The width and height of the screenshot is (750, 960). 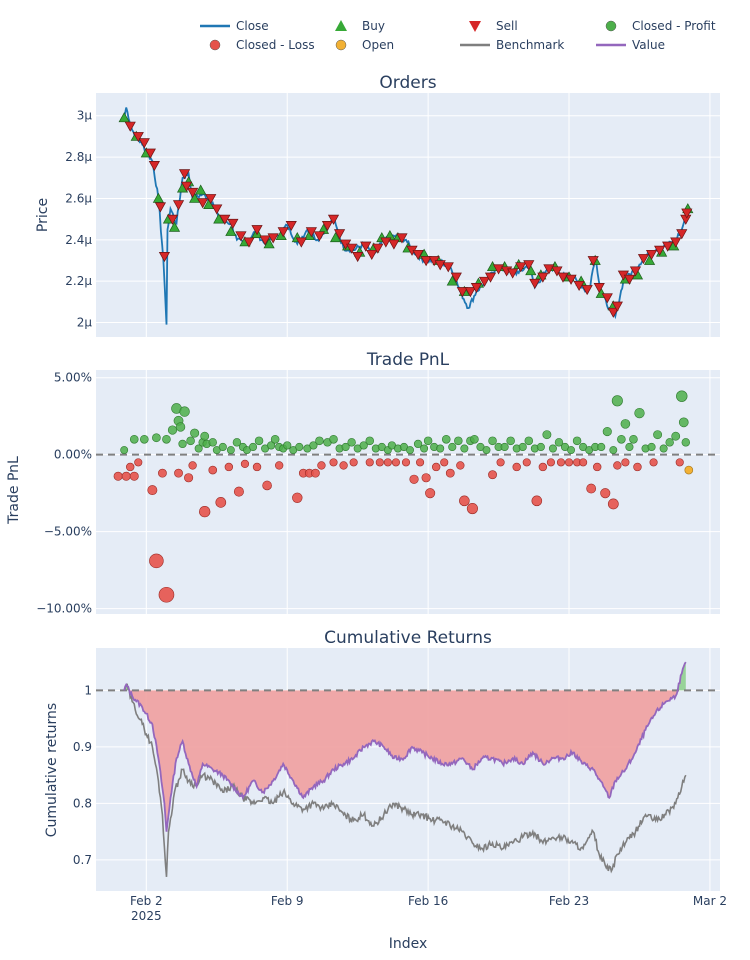 I want to click on cumulative-returns-title: Cumulative Returns, so click(x=408, y=638).